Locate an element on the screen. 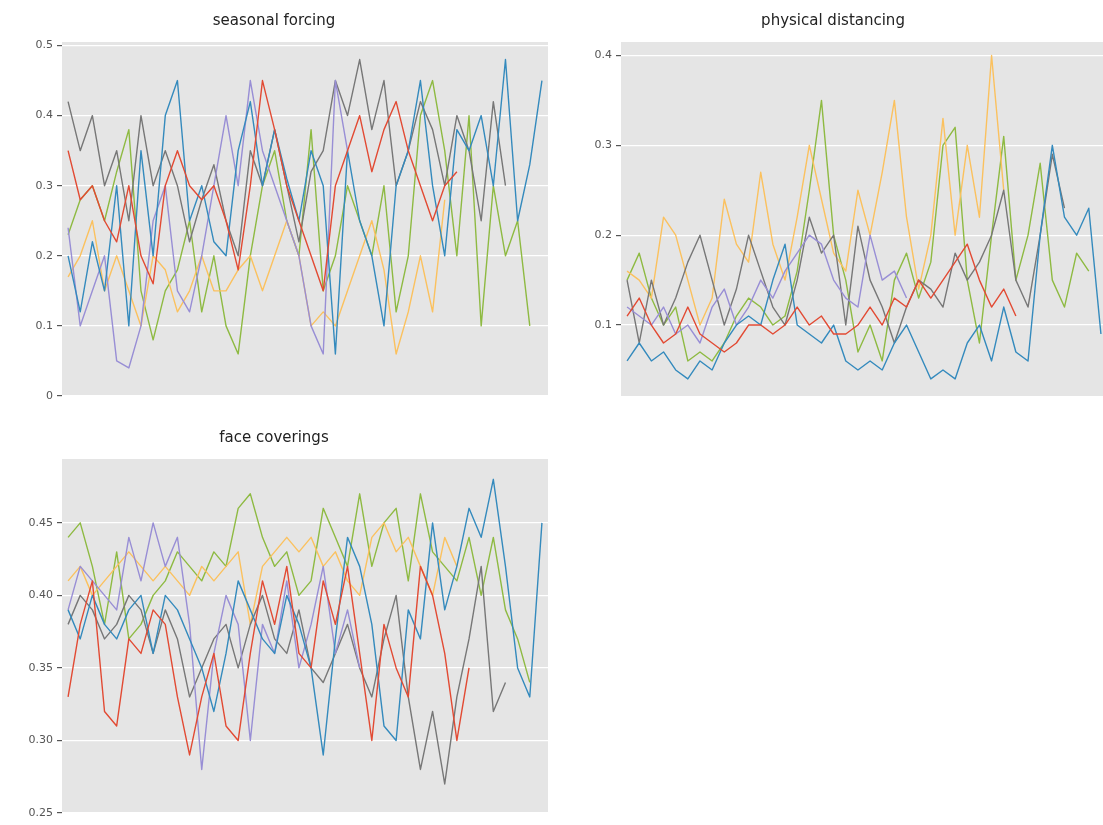  y-tick-label: 0.25 is located at coordinates (40, 812).